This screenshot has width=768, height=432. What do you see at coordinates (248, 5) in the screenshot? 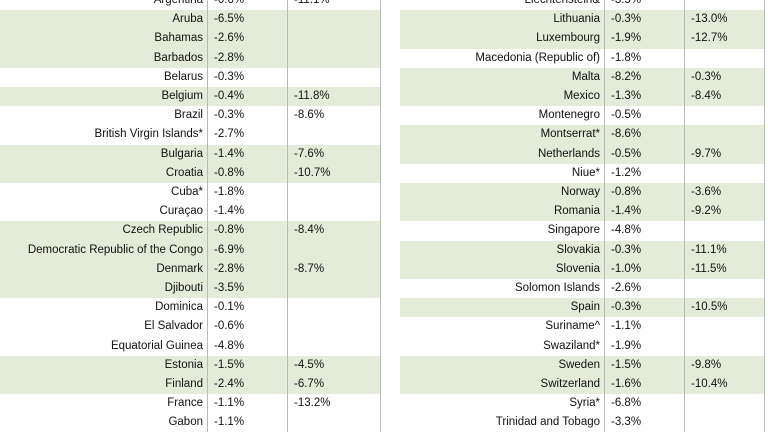
I see `value-cell: -0.6%` at bounding box center [248, 5].